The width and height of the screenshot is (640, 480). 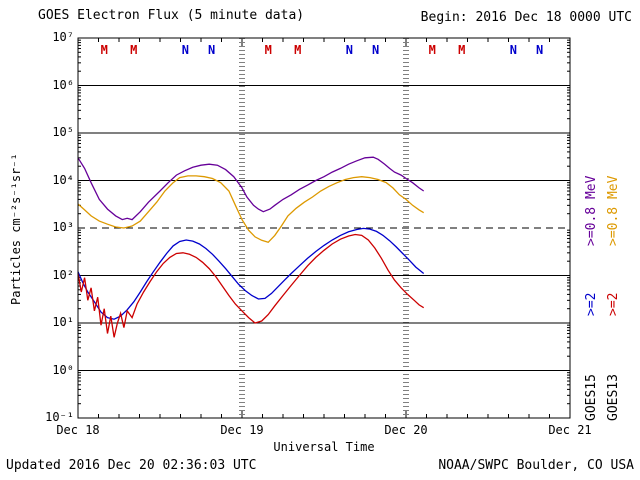 What do you see at coordinates (171, 15) in the screenshot?
I see `chart-title: GOES Electron Flux (5 minute data)` at bounding box center [171, 15].